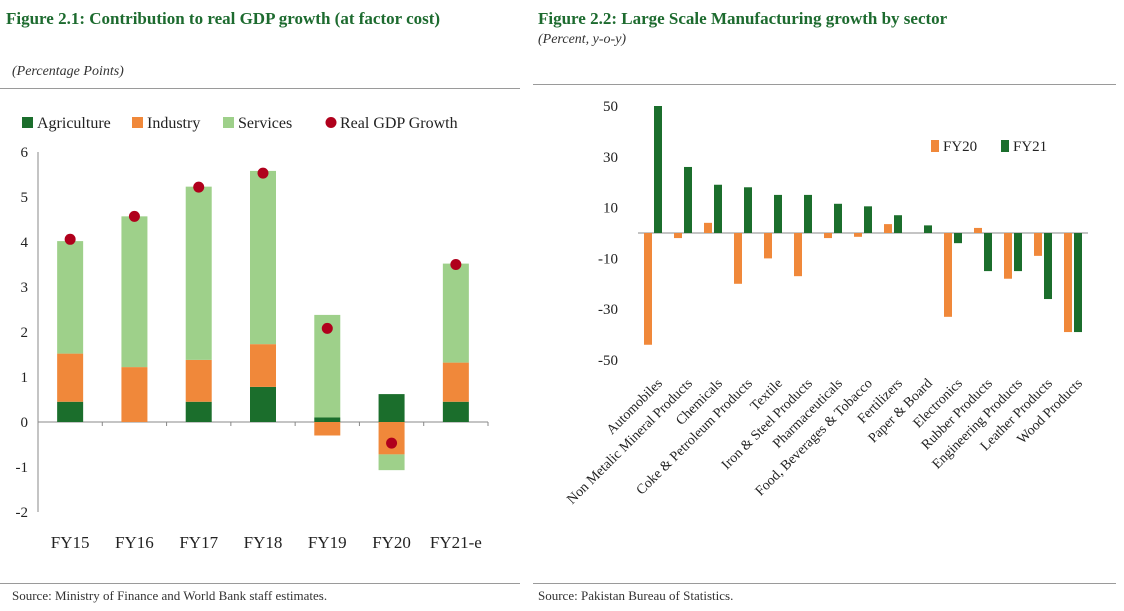  I want to click on bar-services-fy15, so click(70, 297).